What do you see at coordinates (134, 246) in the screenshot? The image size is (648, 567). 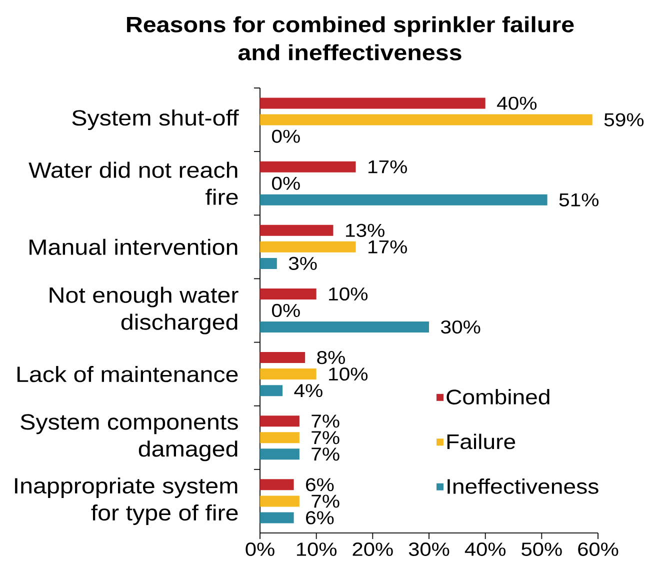 I see `y-tick-label: Manual intervention` at bounding box center [134, 246].